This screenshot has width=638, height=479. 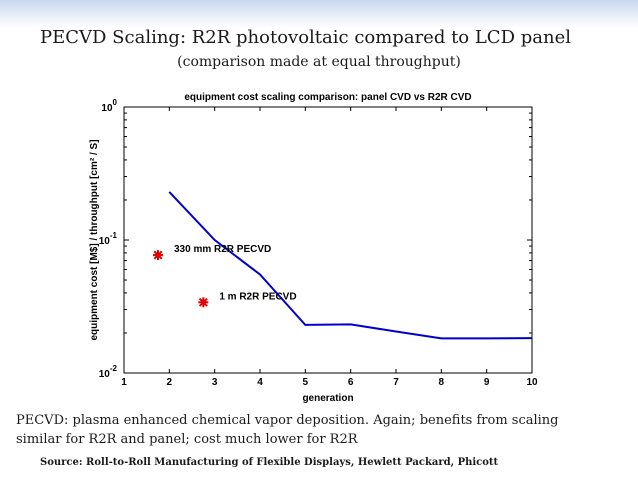 I want to click on x-tick-label: 8, so click(x=442, y=382).